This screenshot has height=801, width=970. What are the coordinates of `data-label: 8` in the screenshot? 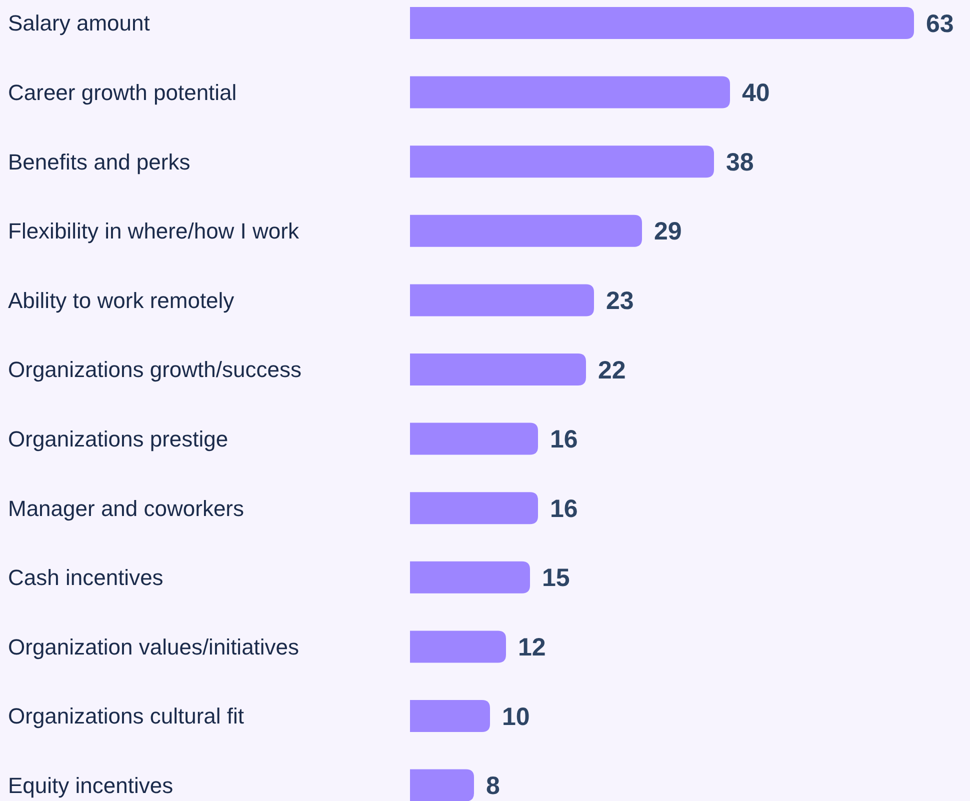 It's located at (493, 786).